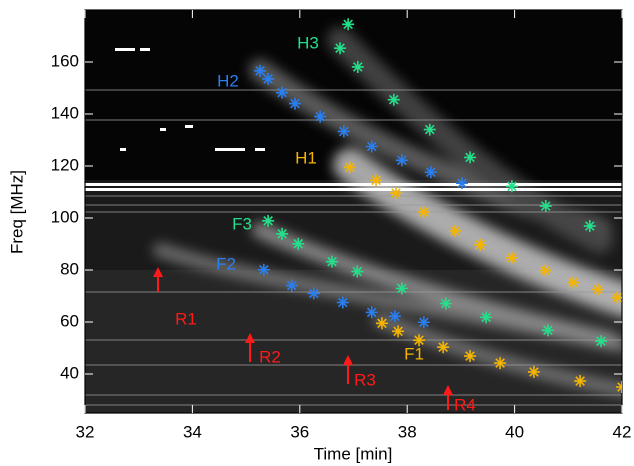  Describe the element at coordinates (65, 60) in the screenshot. I see `y-tick-label: 160` at that location.